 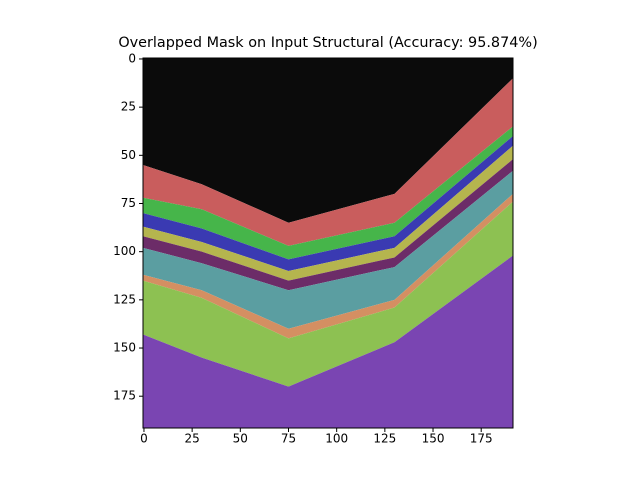 What do you see at coordinates (384, 439) in the screenshot?
I see `x-tick-label: 125` at bounding box center [384, 439].